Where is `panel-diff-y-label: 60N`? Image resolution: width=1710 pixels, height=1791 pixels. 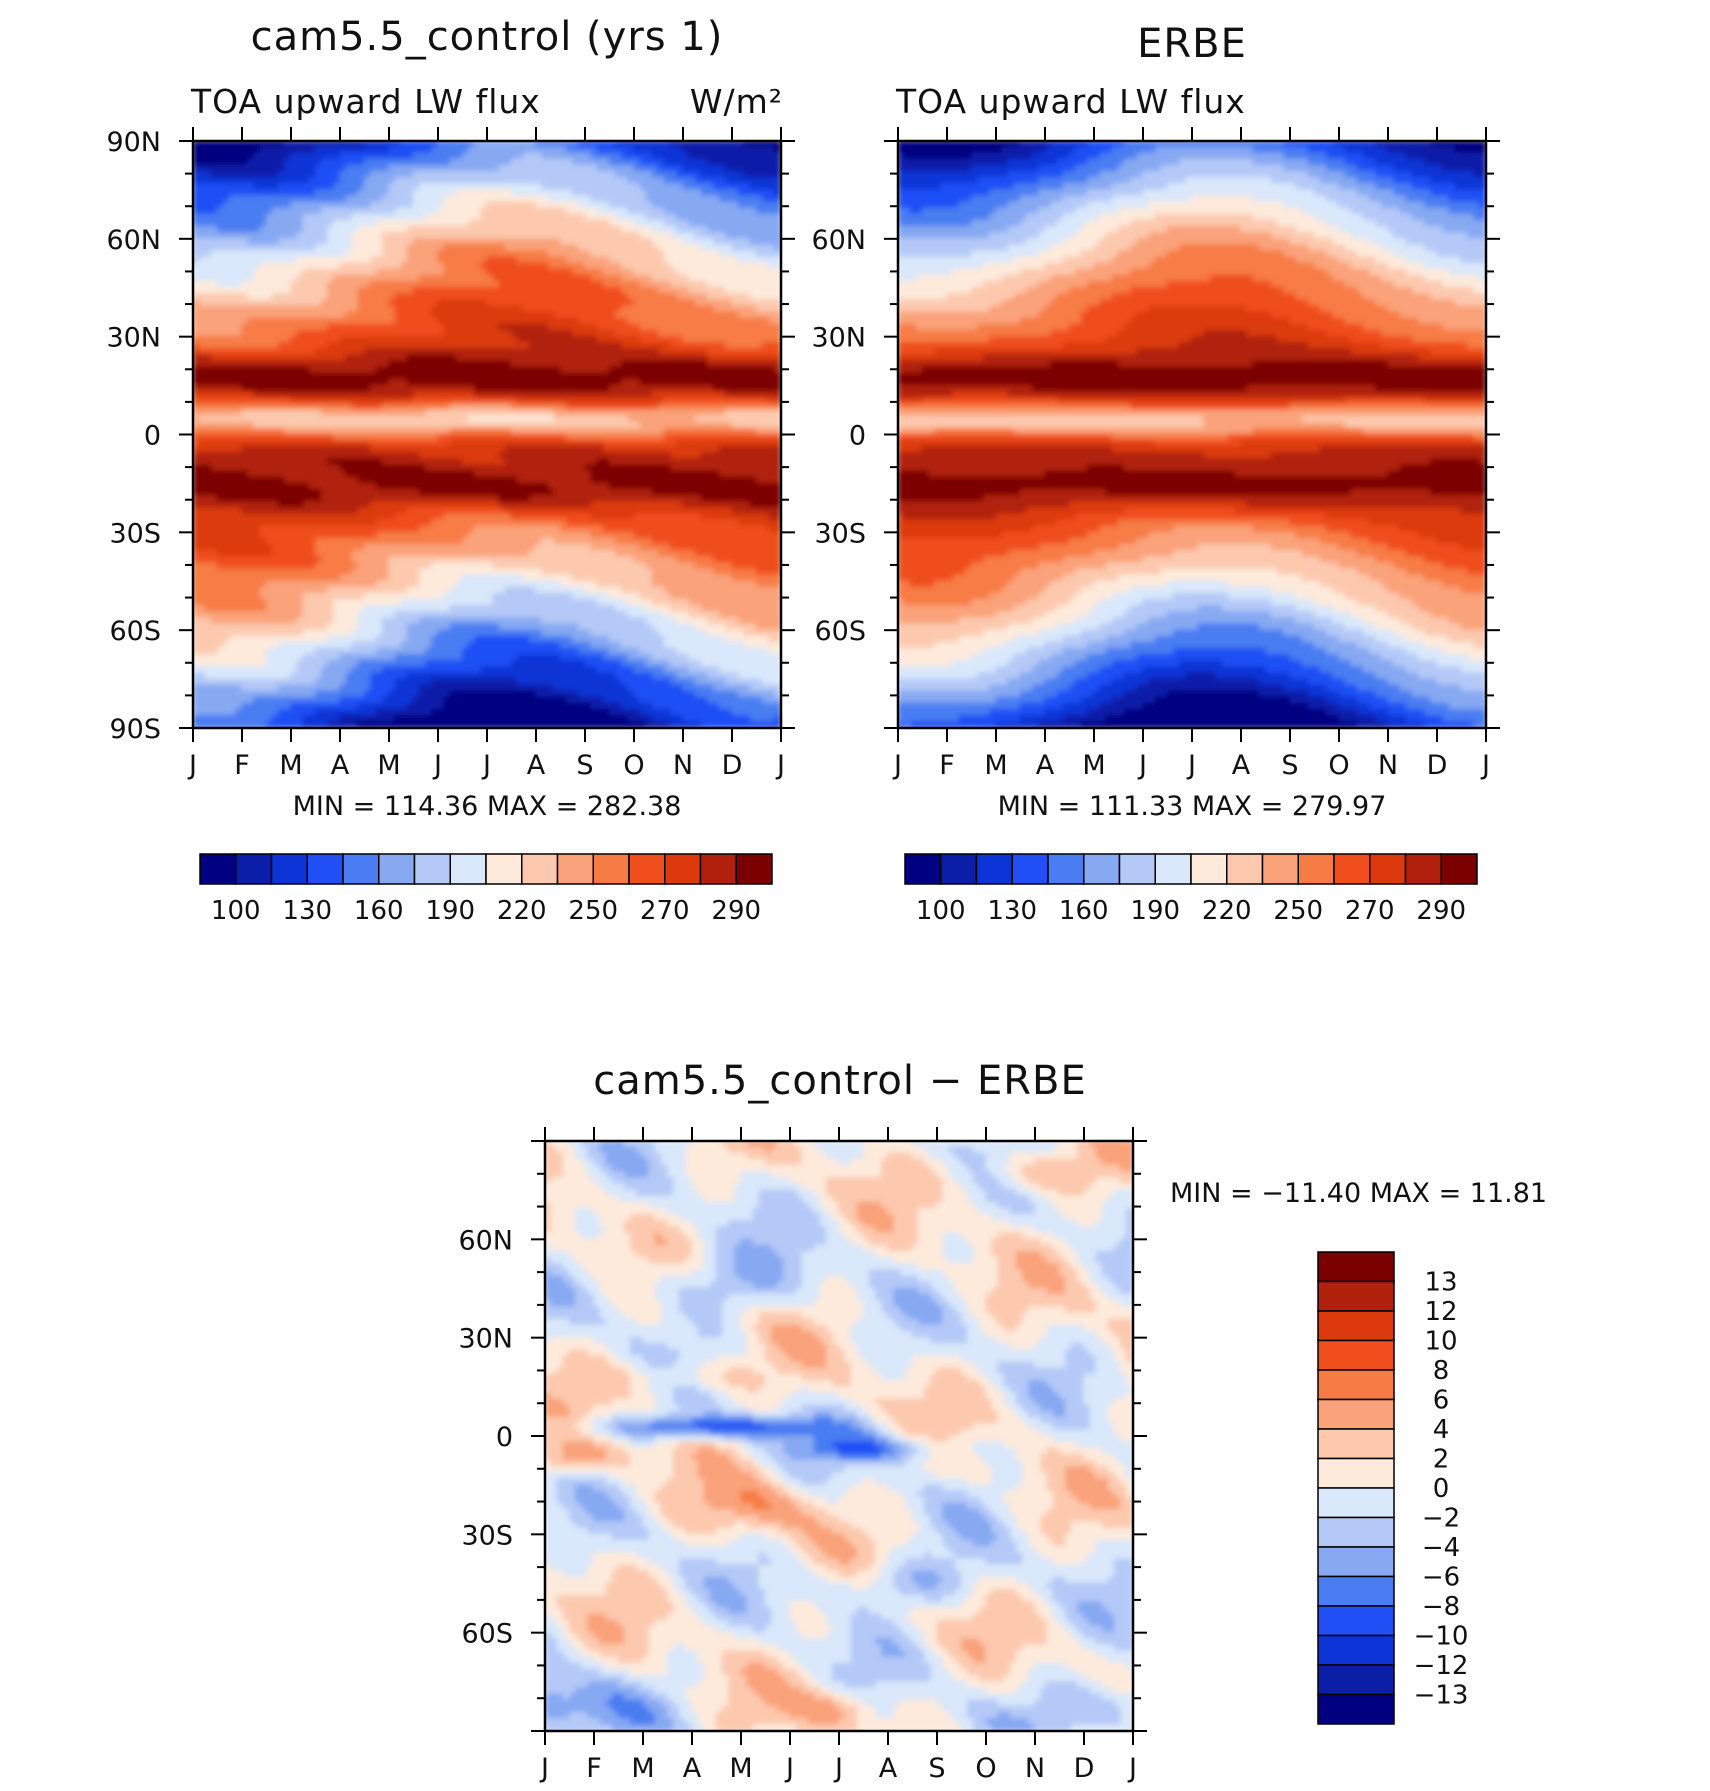
panel-diff-y-label: 60N is located at coordinates (485, 1240).